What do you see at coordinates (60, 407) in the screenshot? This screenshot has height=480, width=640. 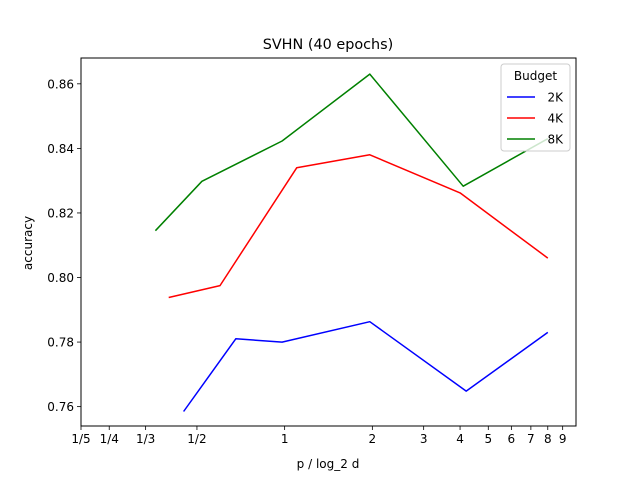 I see `y-tick-label: 0.76` at bounding box center [60, 407].